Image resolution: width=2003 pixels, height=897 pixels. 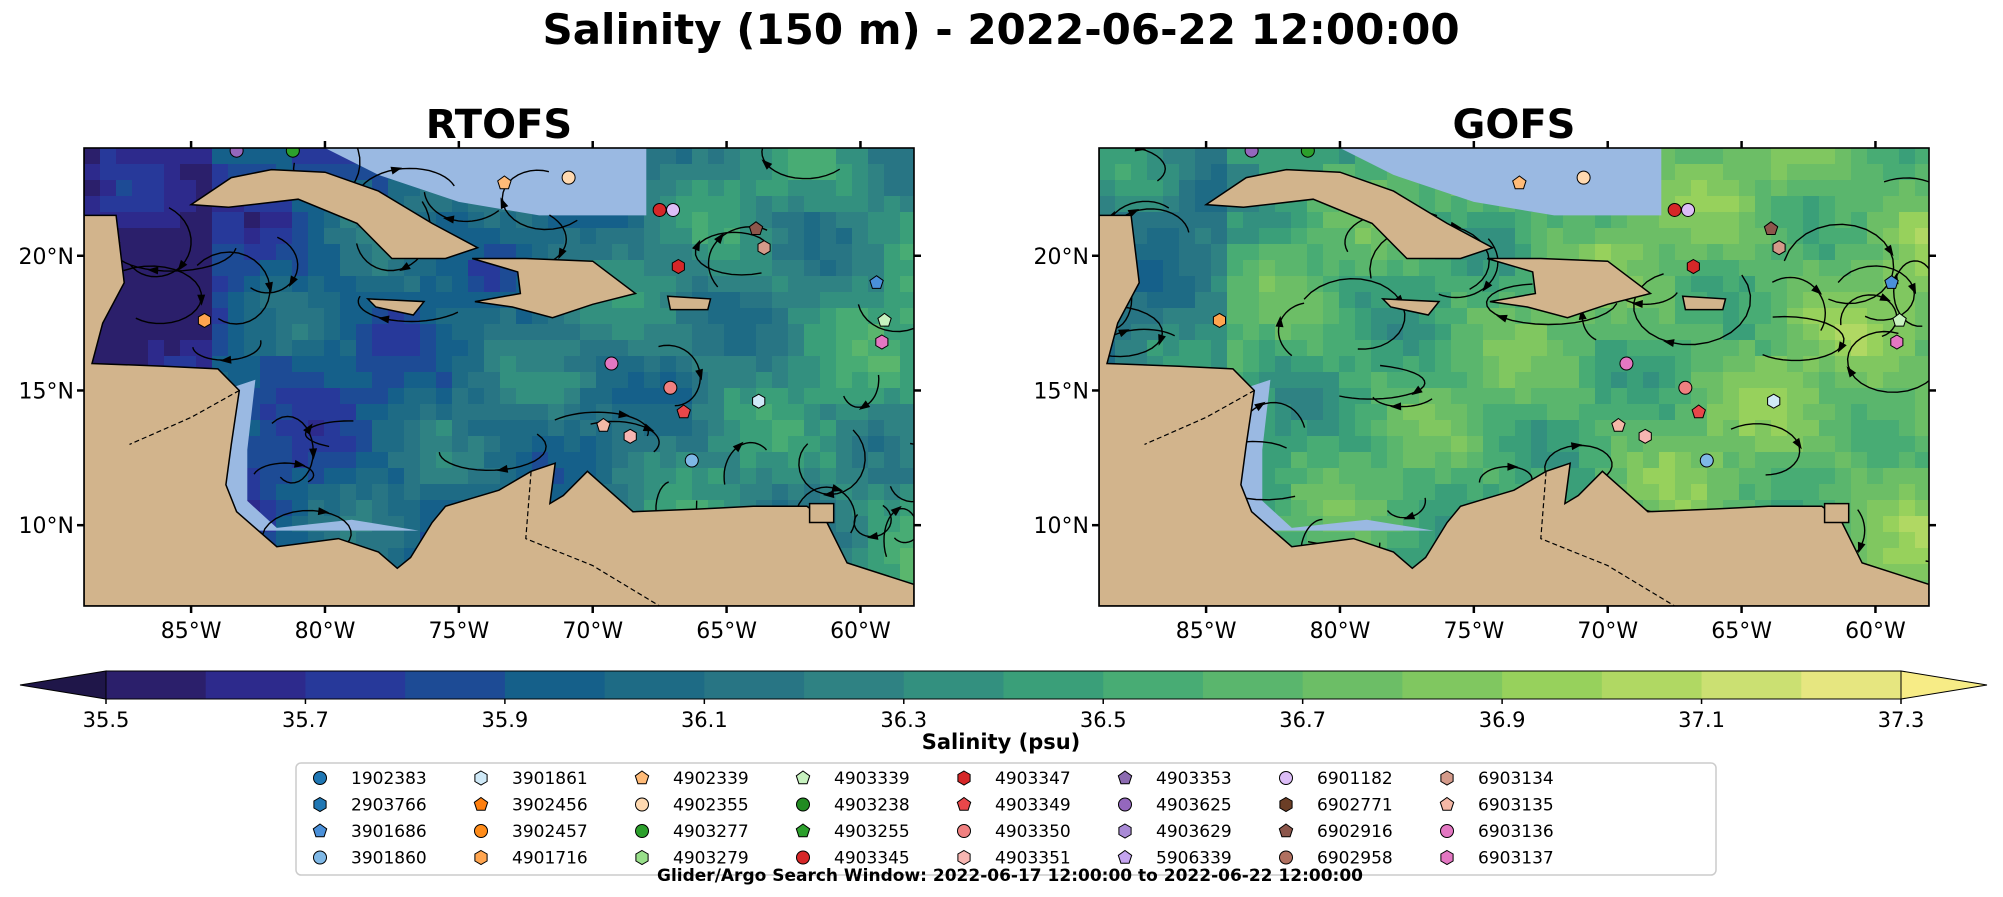 What do you see at coordinates (389, 859) in the screenshot?
I see `legend-label: 3901860` at bounding box center [389, 859].